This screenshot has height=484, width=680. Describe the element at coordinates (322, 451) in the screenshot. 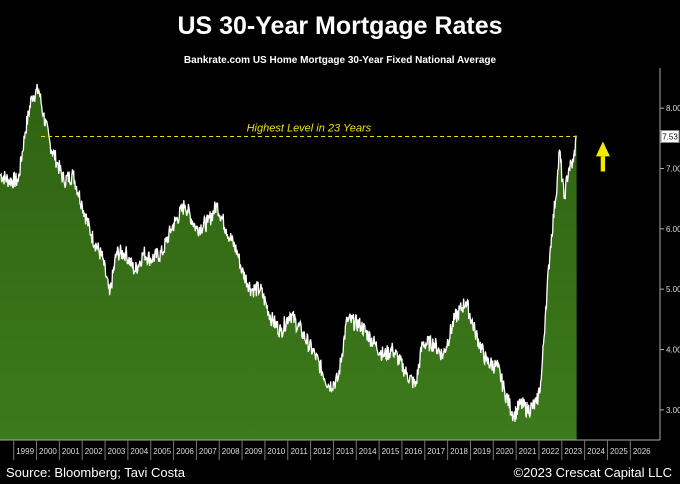

I see `x-tick-label: 2012` at that location.